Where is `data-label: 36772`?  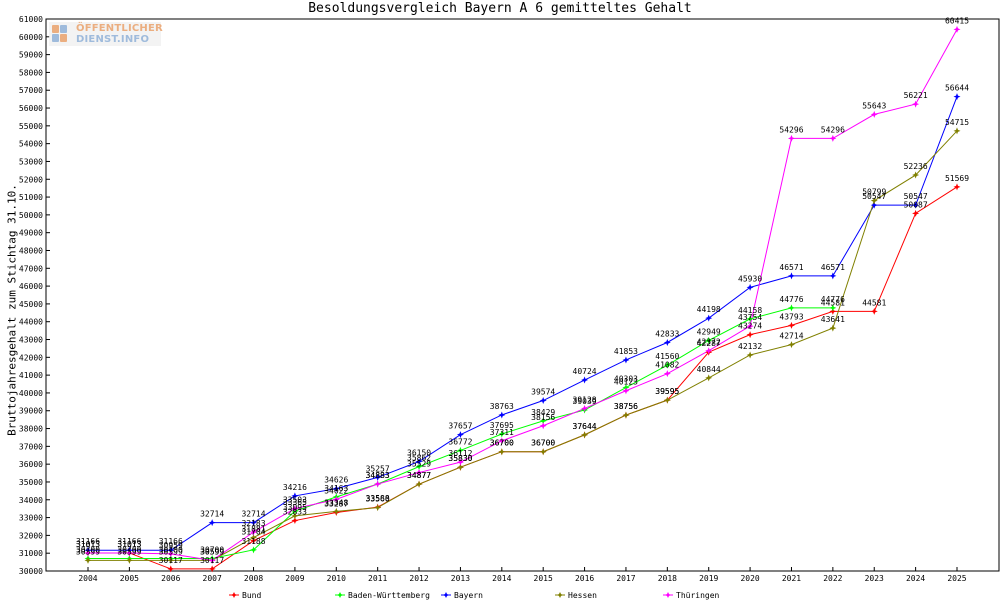 data-label: 36772 is located at coordinates (460, 441).